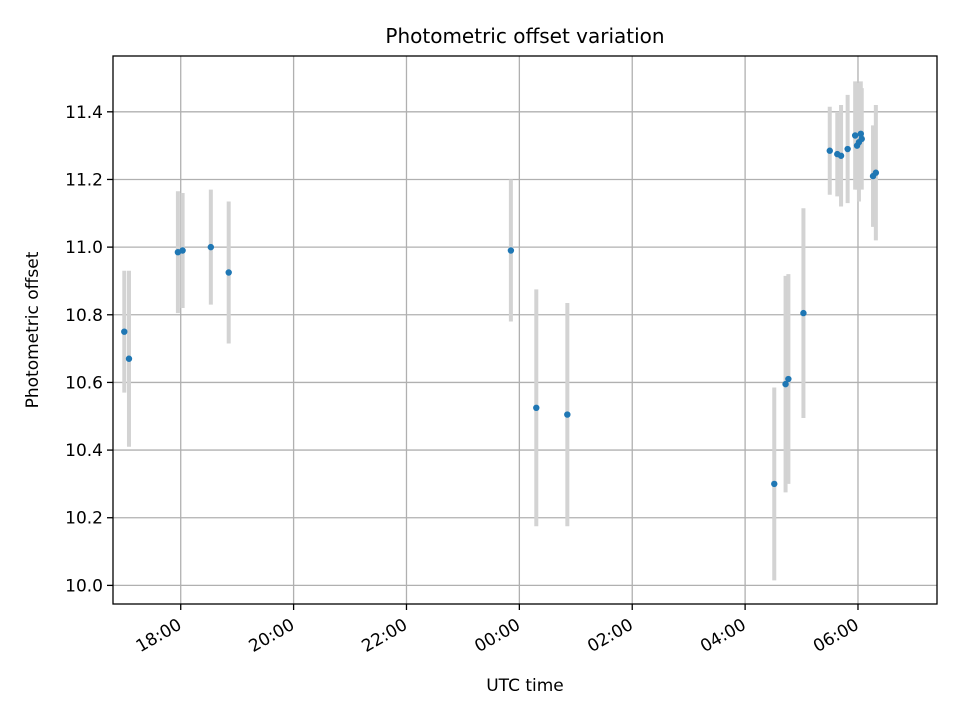  Describe the element at coordinates (836, 636) in the screenshot. I see `x-tick-label: 06:00` at that location.